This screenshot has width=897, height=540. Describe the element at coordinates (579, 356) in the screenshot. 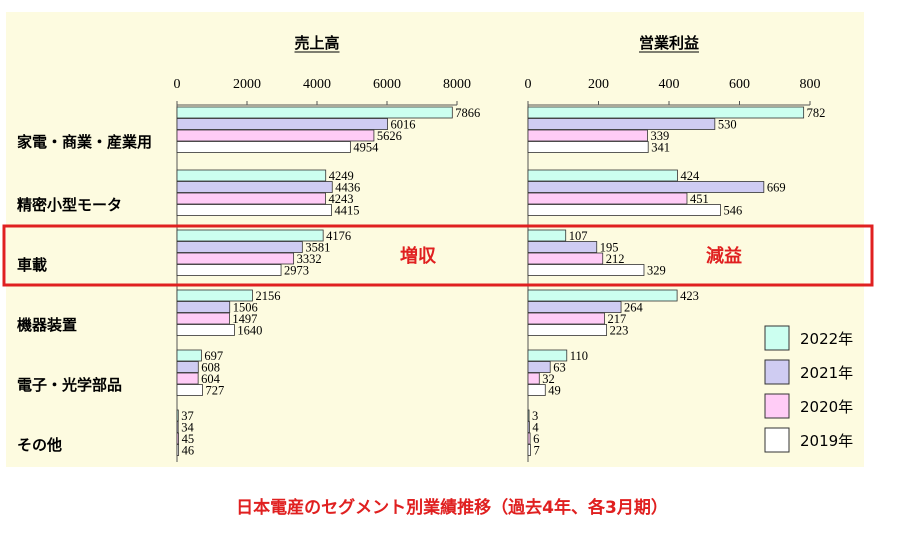

I see `data-label: 110` at that location.